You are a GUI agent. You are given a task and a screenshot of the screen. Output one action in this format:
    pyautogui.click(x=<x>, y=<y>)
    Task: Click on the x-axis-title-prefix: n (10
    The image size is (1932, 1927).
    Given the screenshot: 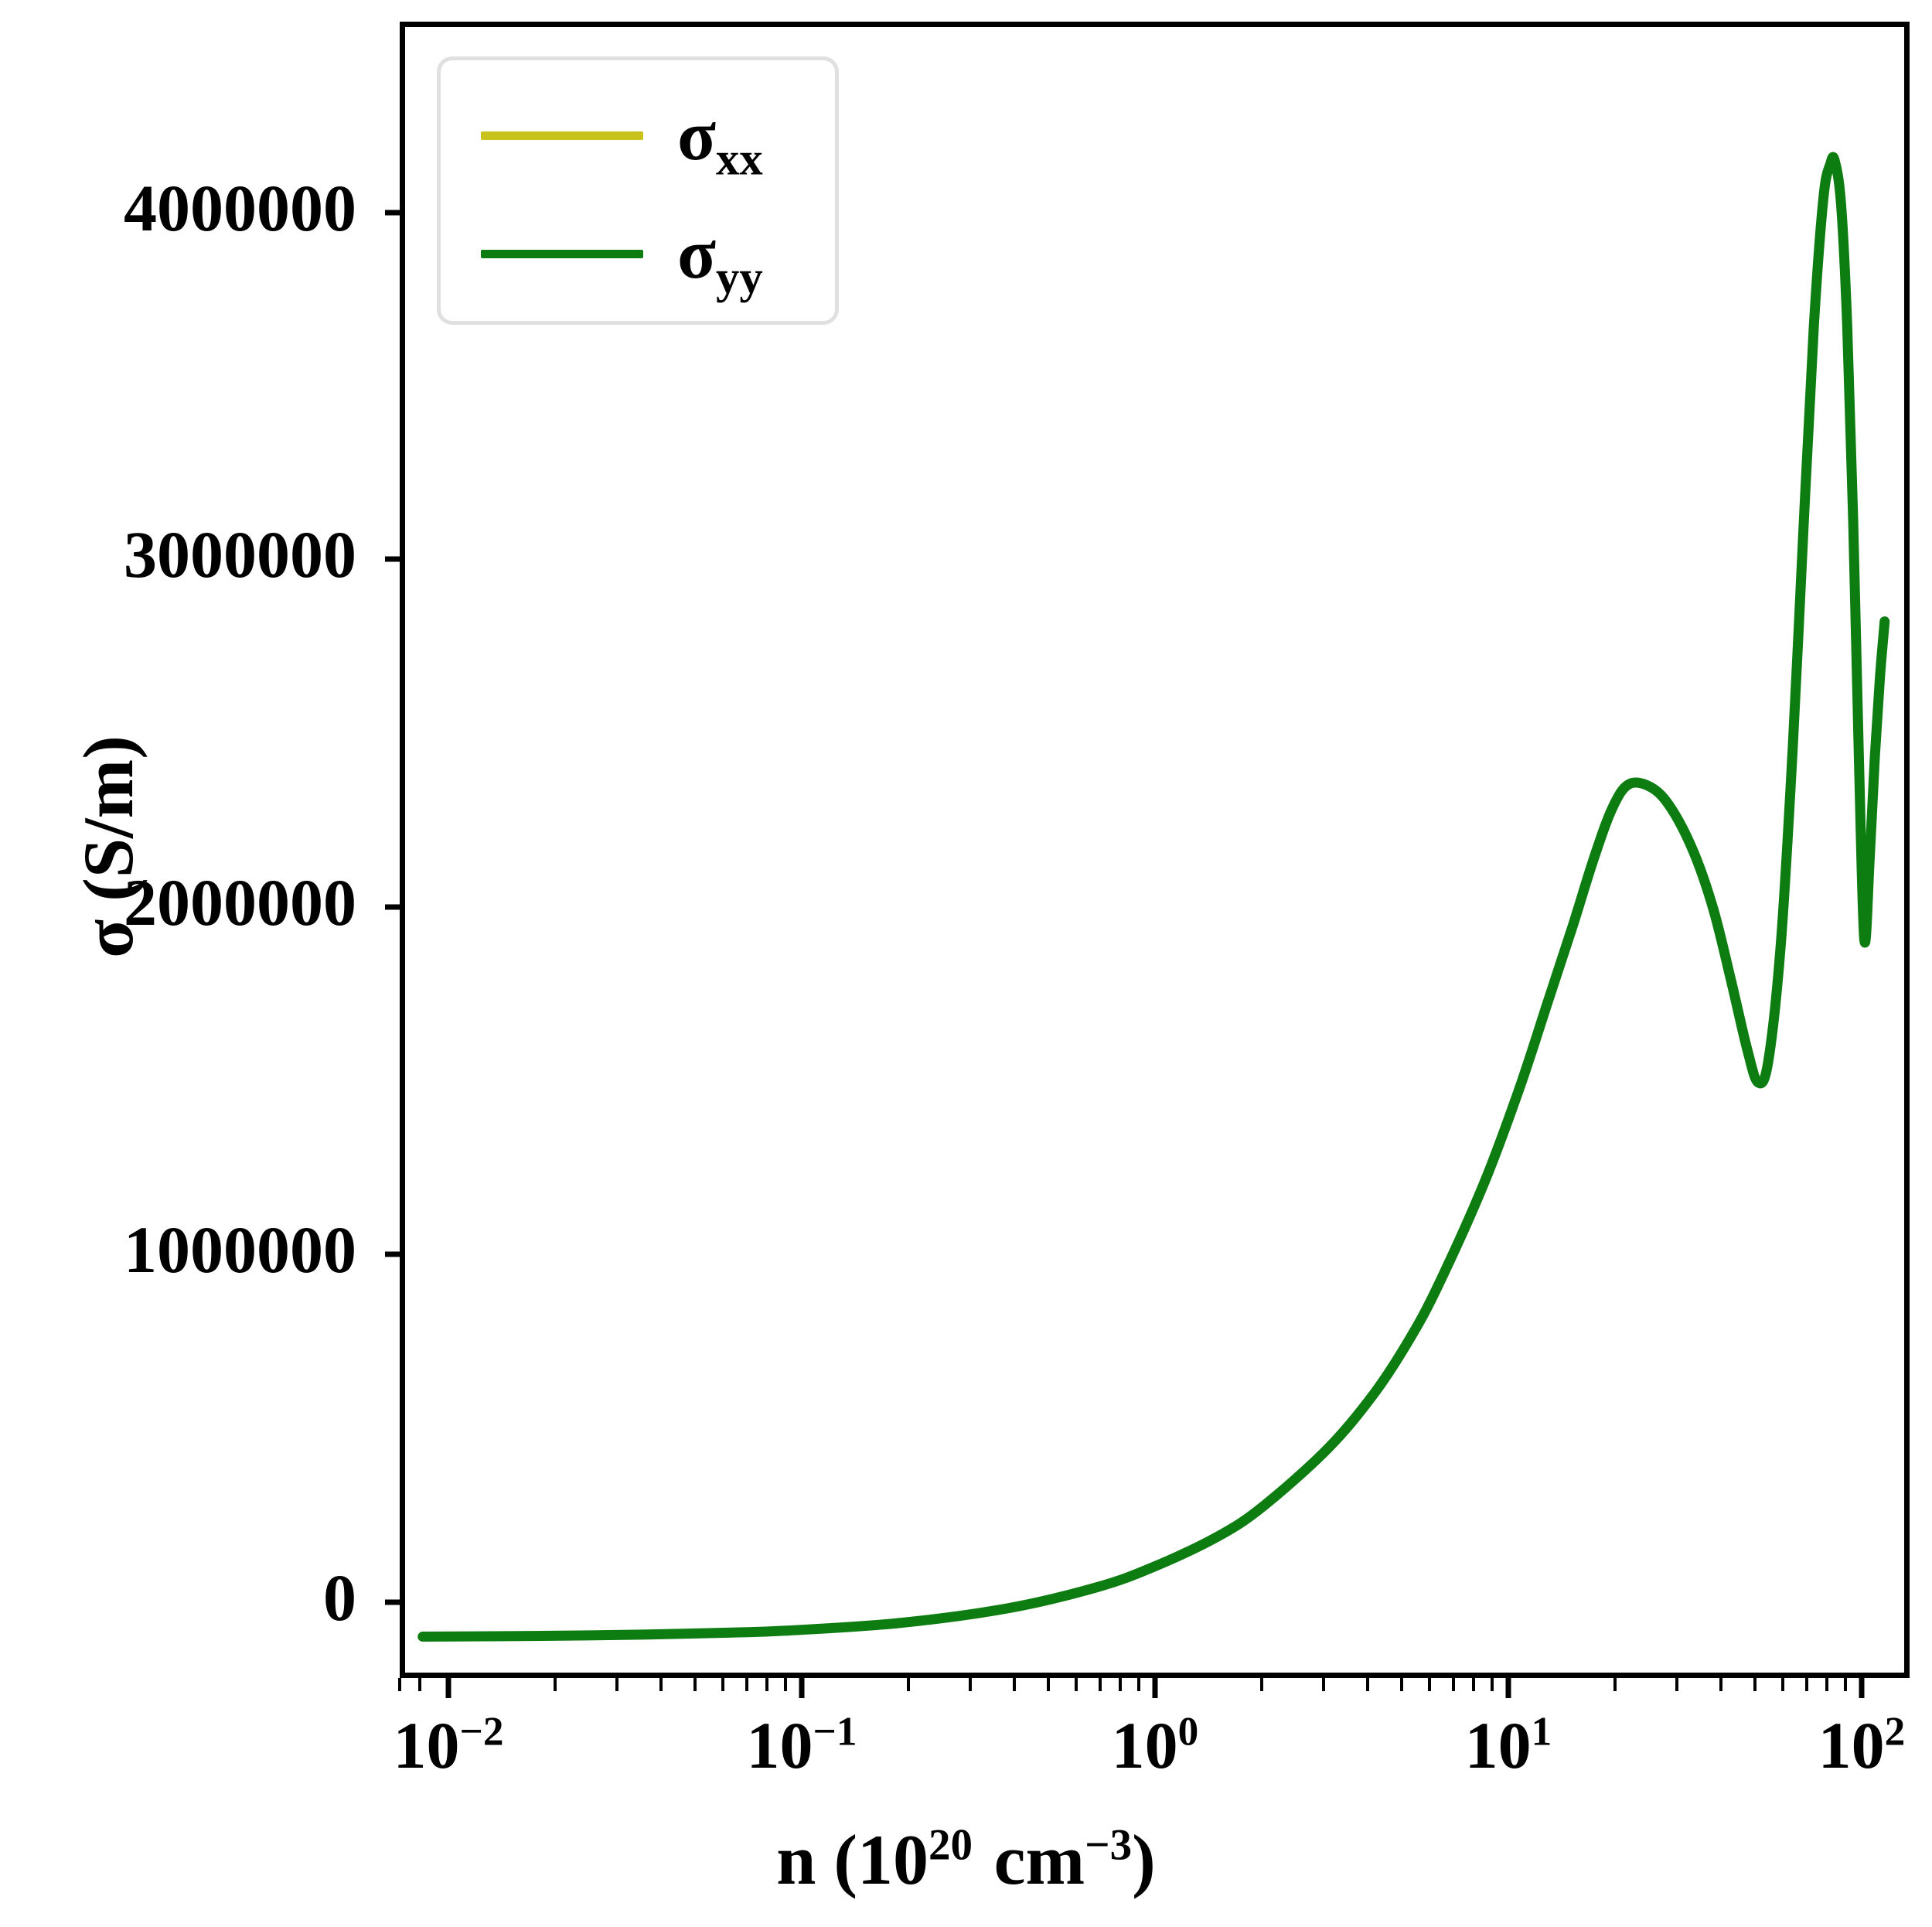 What is the action you would take?
    pyautogui.click(x=852, y=1859)
    